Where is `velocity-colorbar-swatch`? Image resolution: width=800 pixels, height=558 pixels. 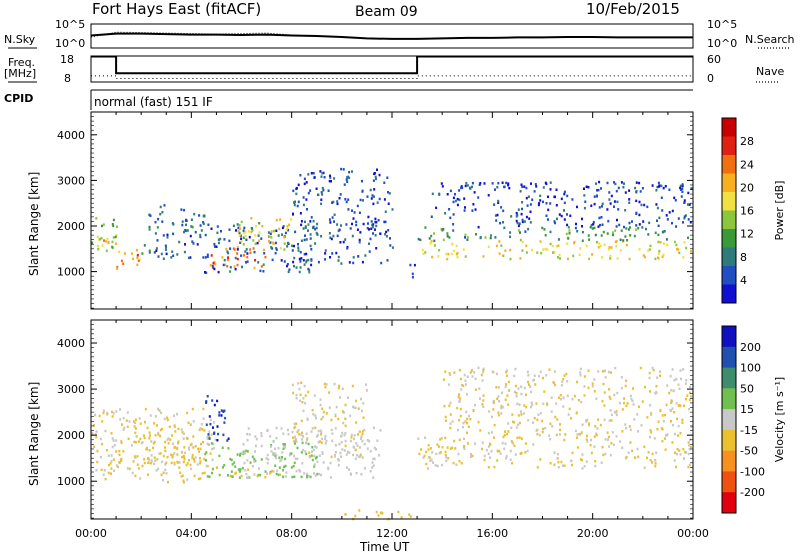
velocity-colorbar-swatch is located at coordinates (729, 378).